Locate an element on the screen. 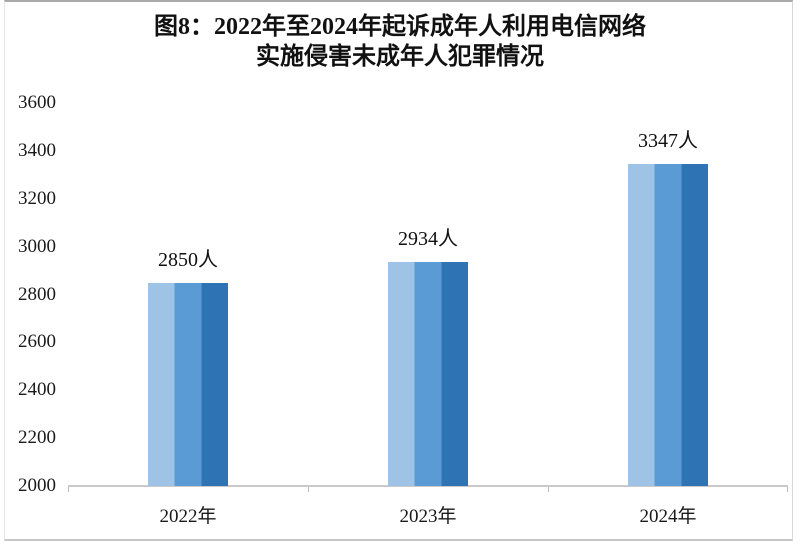 This screenshot has width=800, height=553. x-axis-category-label: 2023年 is located at coordinates (428, 516).